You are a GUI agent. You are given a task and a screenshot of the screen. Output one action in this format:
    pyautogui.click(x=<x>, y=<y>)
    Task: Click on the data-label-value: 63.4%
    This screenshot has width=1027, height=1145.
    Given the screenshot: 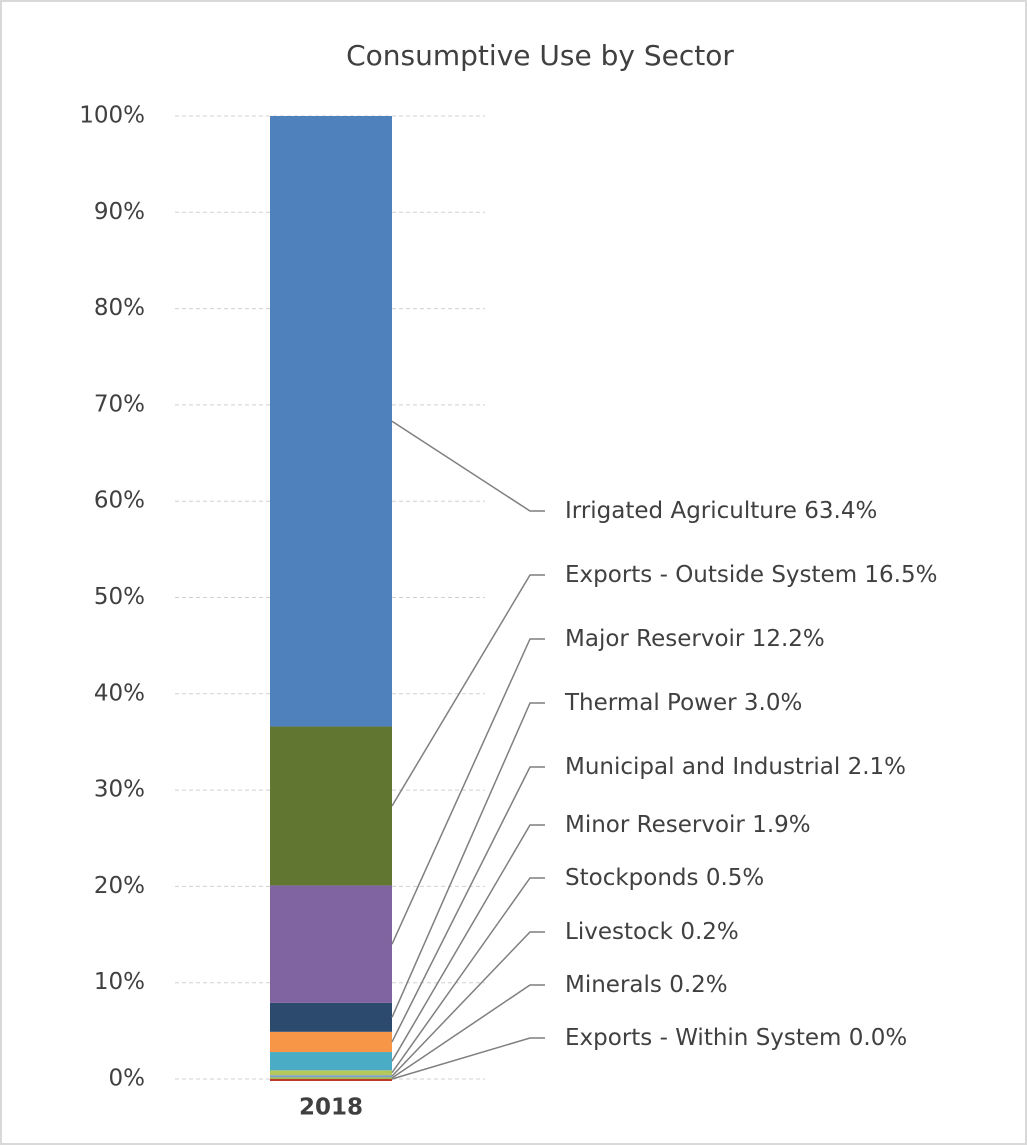 What is the action you would take?
    pyautogui.click(x=840, y=511)
    